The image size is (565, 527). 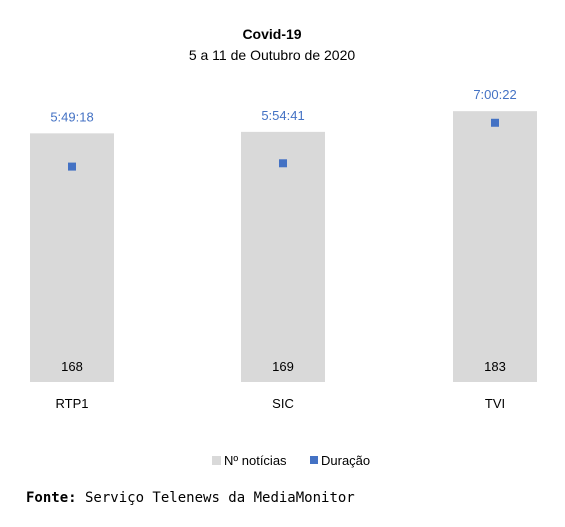 I want to click on legend-label-duration: Duração, so click(x=345, y=460).